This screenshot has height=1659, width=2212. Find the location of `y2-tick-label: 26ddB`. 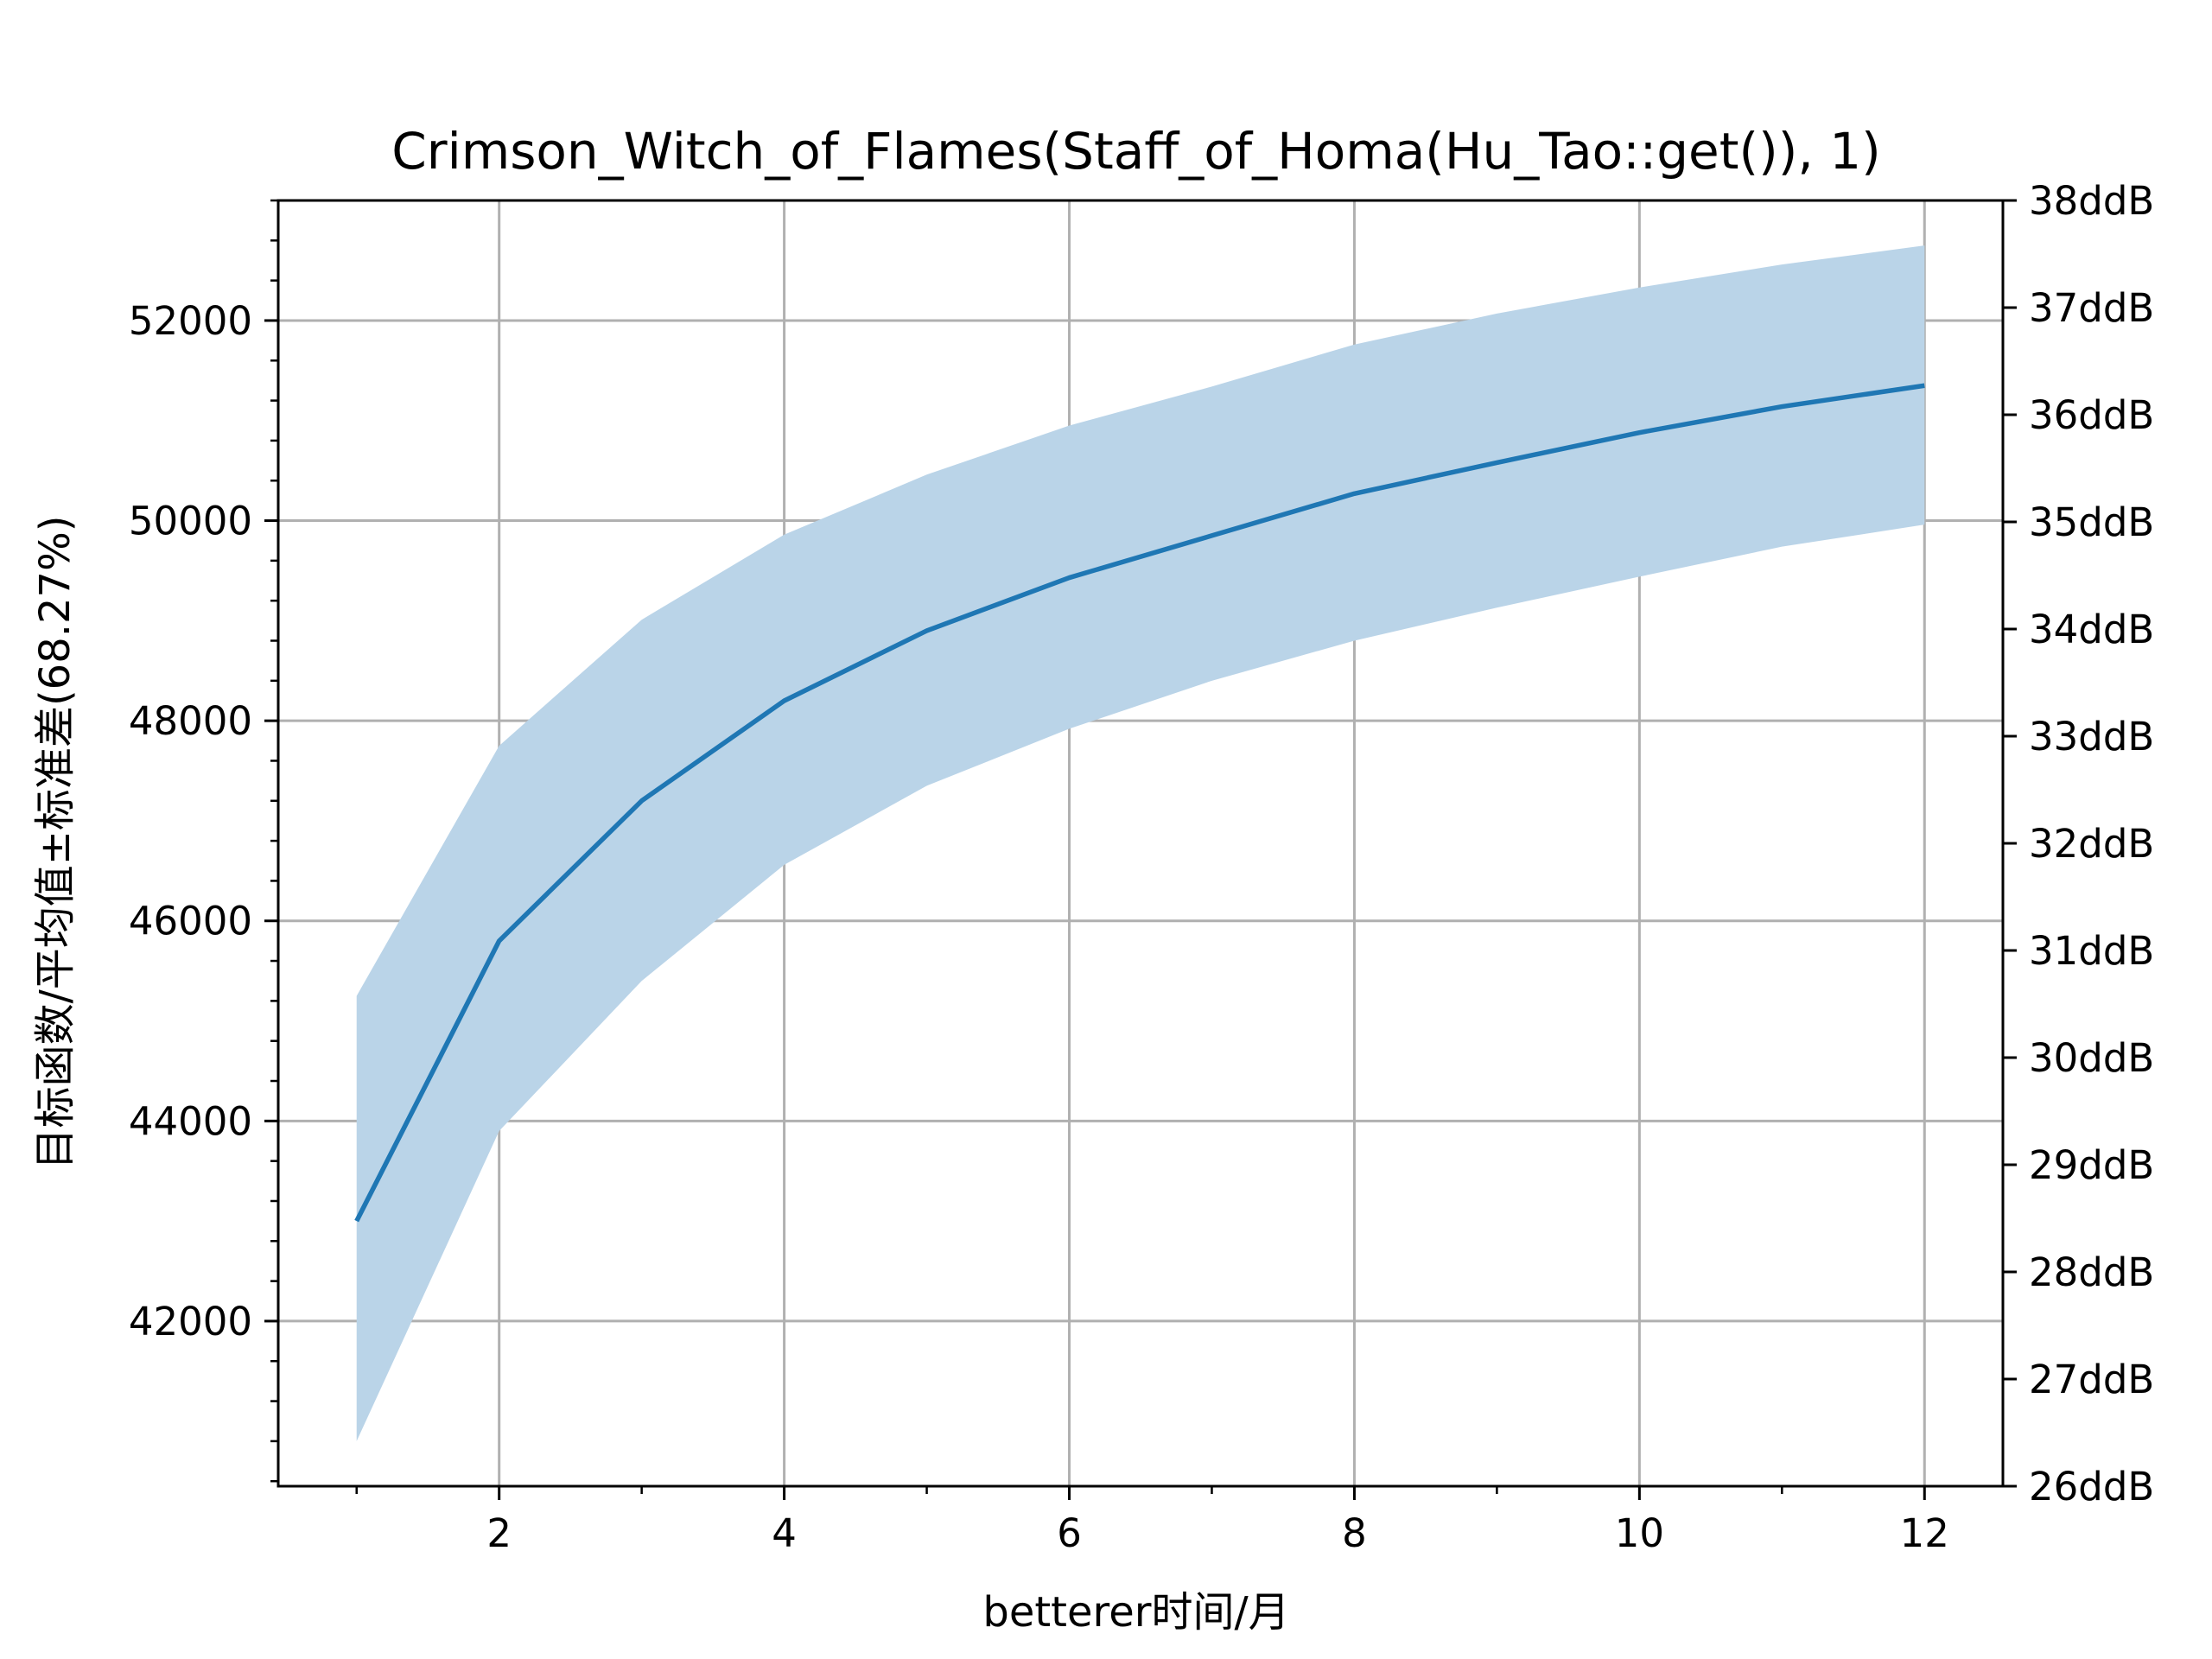

y2-tick-label: 26ddB is located at coordinates (2091, 1487).